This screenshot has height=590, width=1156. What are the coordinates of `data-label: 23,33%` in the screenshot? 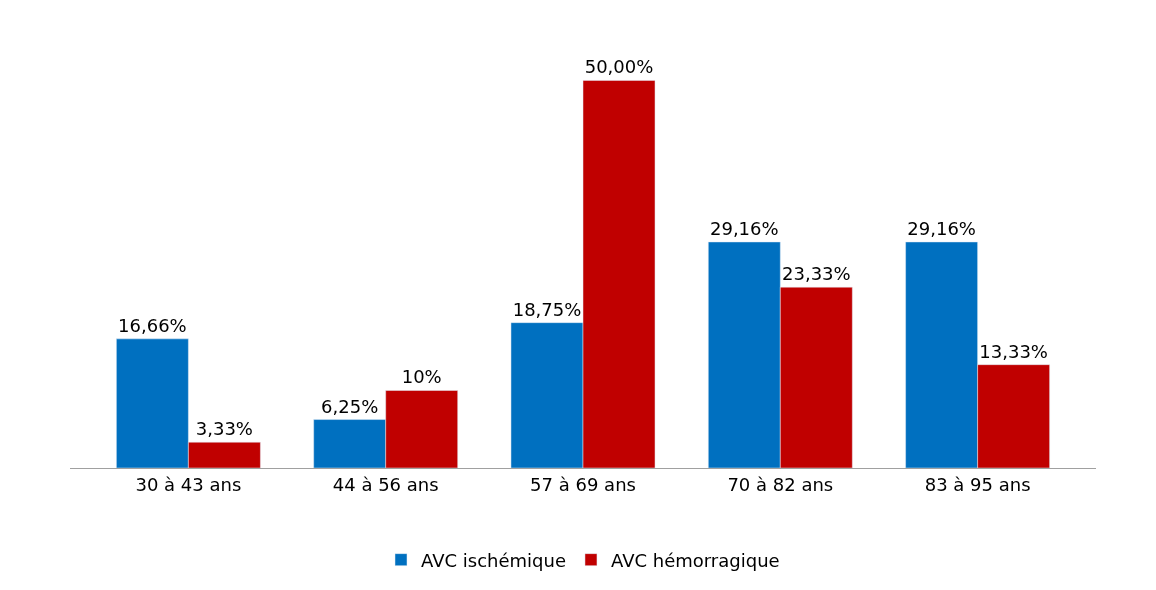 It's located at (816, 274).